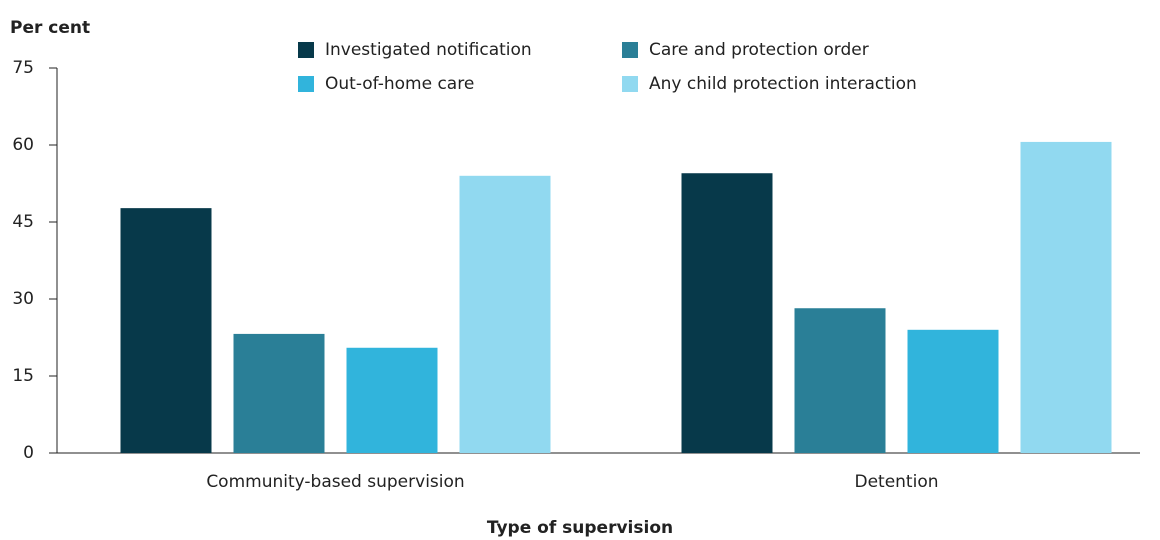 Image resolution: width=1160 pixels, height=540 pixels. Describe the element at coordinates (335, 482) in the screenshot. I see `x-tick-label: Community-based supervision` at that location.